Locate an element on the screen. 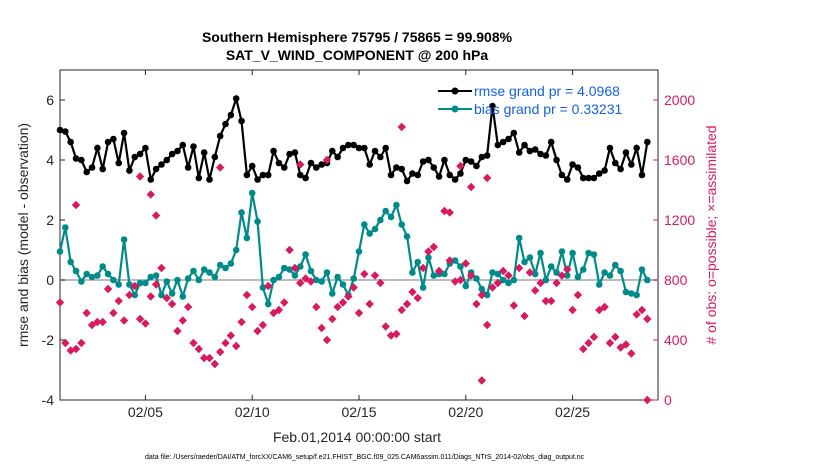 The width and height of the screenshot is (830, 470). y-right-tick-label: 1600 is located at coordinates (679, 160).